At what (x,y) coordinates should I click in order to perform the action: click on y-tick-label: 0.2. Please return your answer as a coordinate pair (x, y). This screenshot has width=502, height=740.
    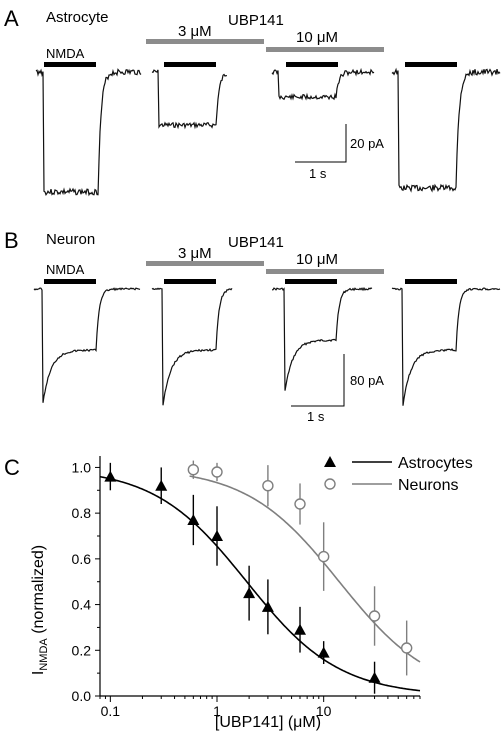
    Looking at the image, I should click on (82, 650).